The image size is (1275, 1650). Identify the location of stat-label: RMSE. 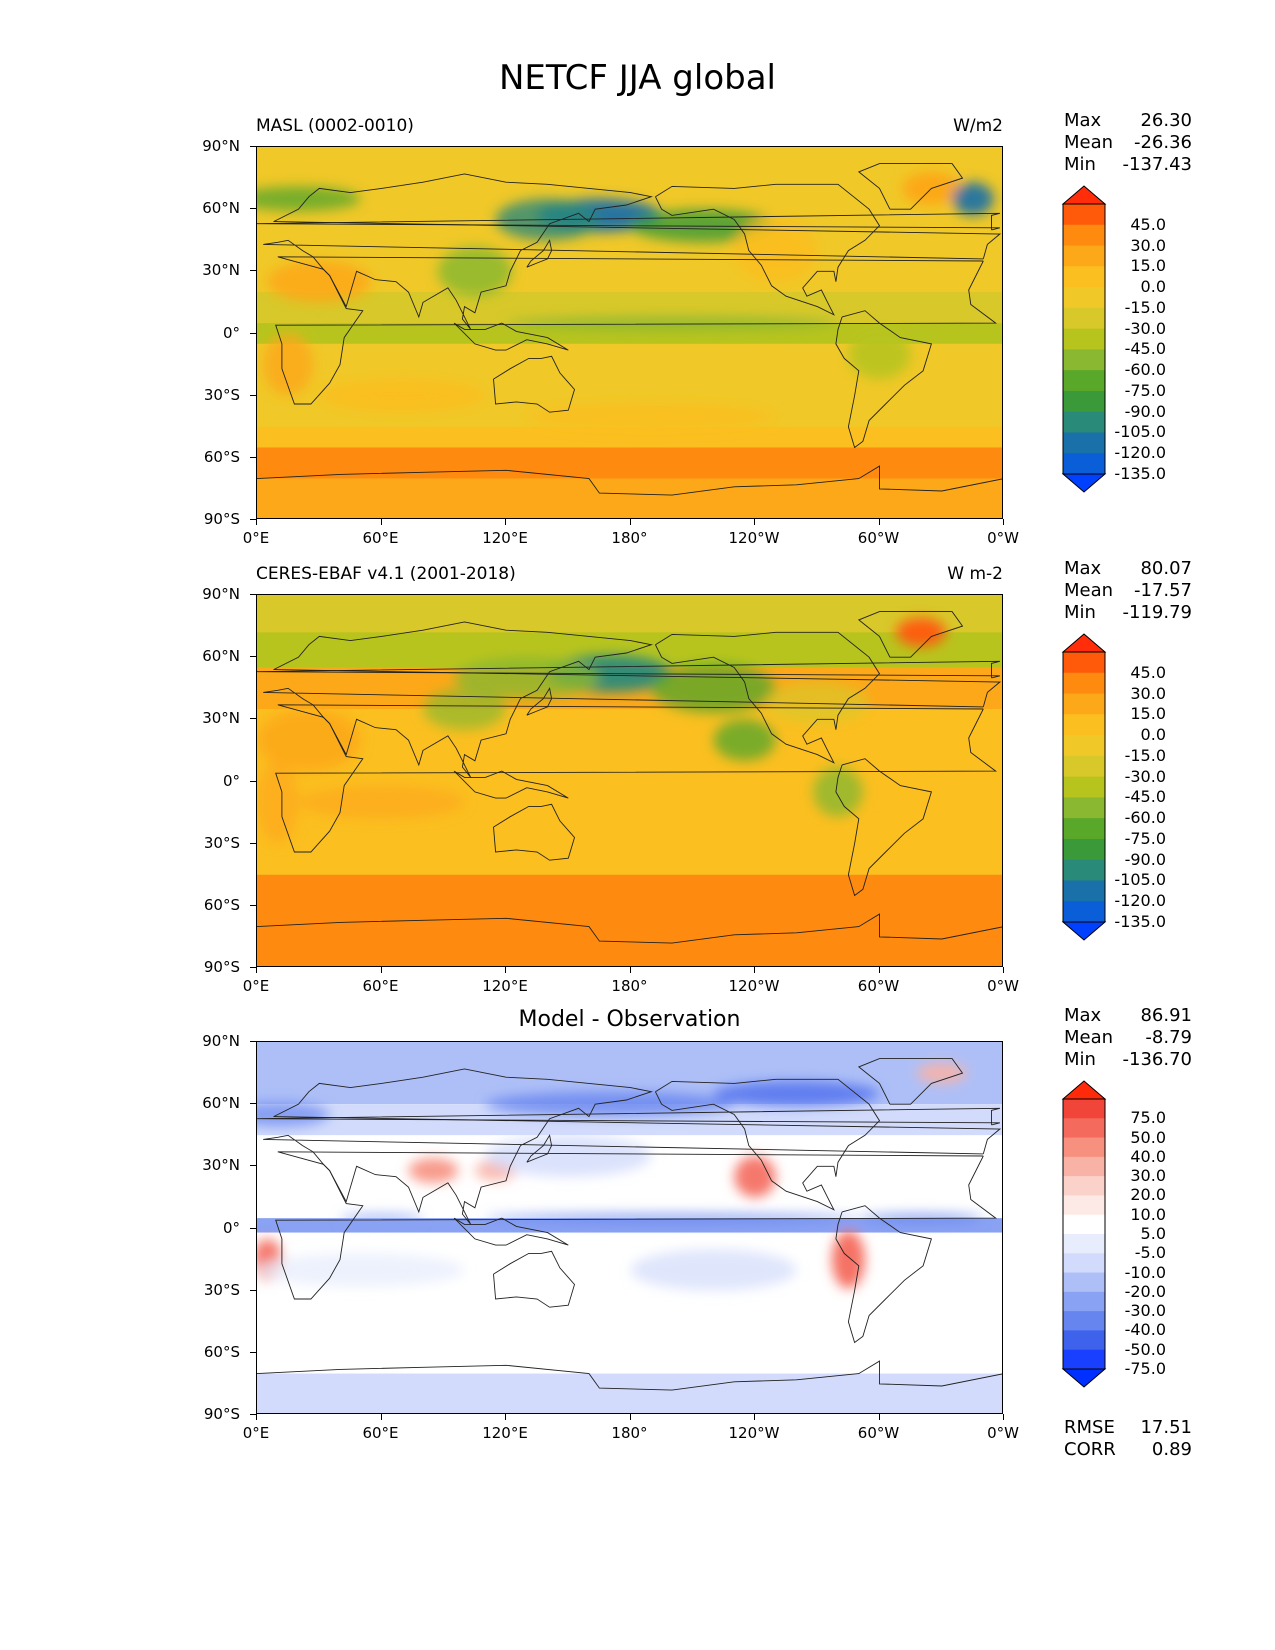
(1089, 1427).